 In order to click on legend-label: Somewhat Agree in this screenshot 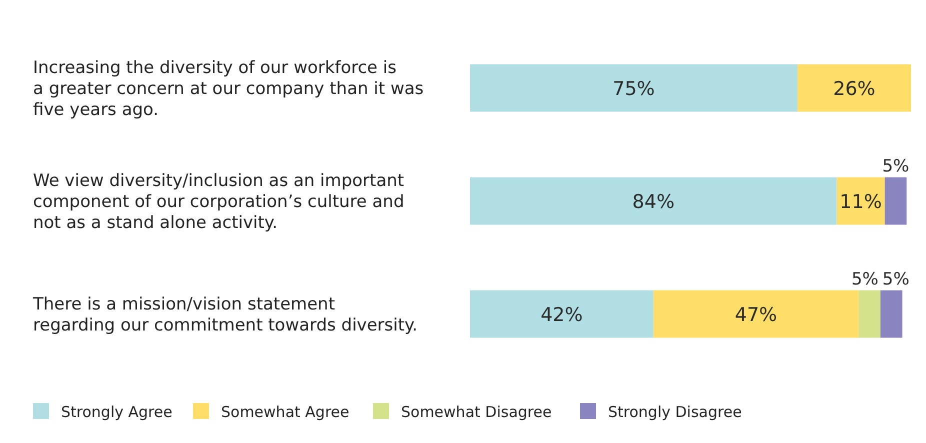, I will do `click(285, 412)`.